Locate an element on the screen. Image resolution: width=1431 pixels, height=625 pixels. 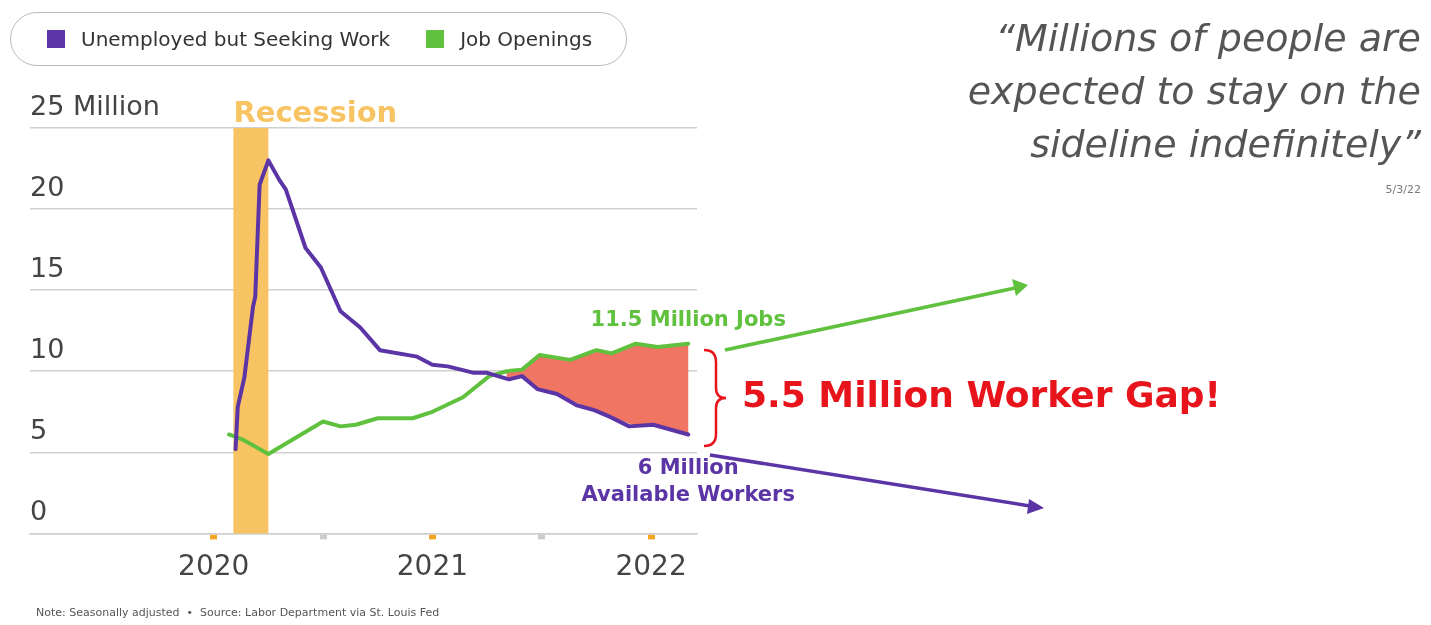
text: 5/3/22 is located at coordinates (1403, 189).